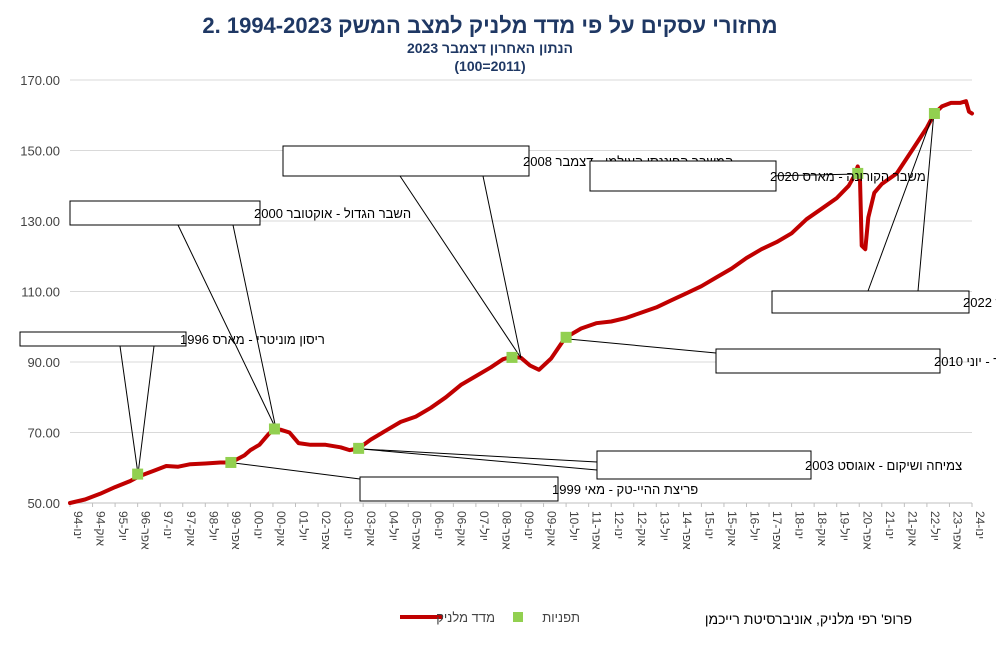 This screenshot has width=996, height=656. I want to click on x-tick-label: אפר-05, so click(416, 530).